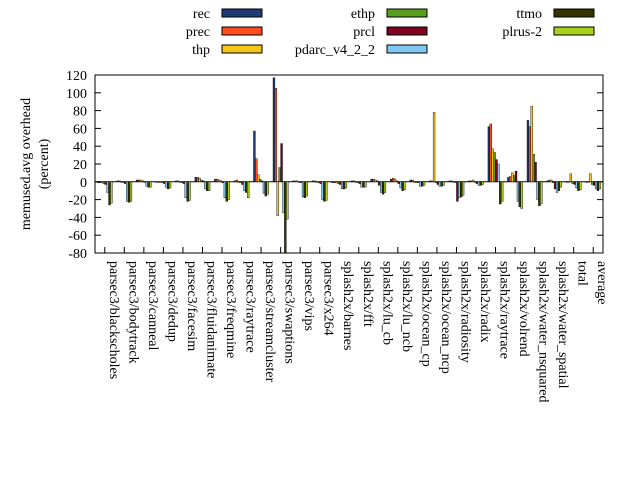 Image resolution: width=640 pixels, height=480 pixels. What do you see at coordinates (250, 307) in the screenshot?
I see `x-tick-label-parsec3-raytrace: parsec3/raytrace` at bounding box center [250, 307].